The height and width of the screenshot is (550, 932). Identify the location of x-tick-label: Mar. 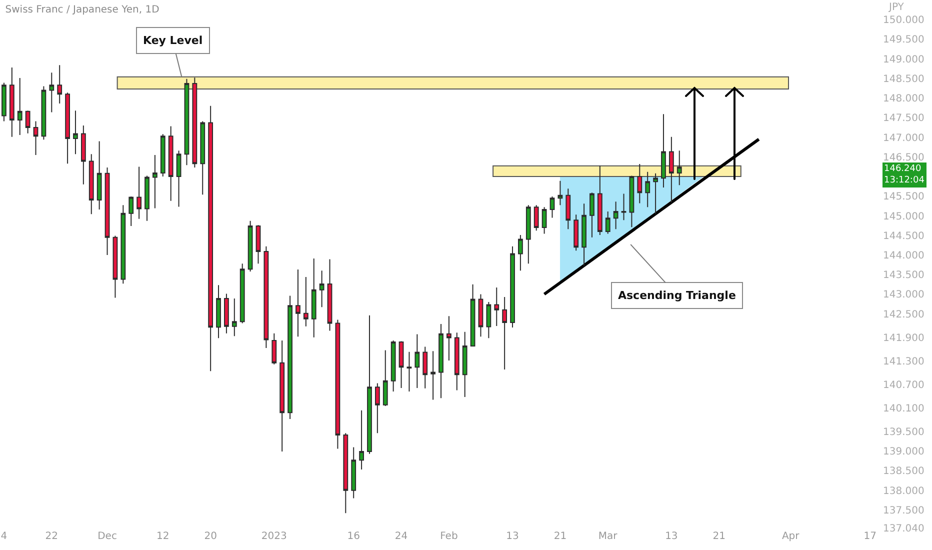
(608, 536).